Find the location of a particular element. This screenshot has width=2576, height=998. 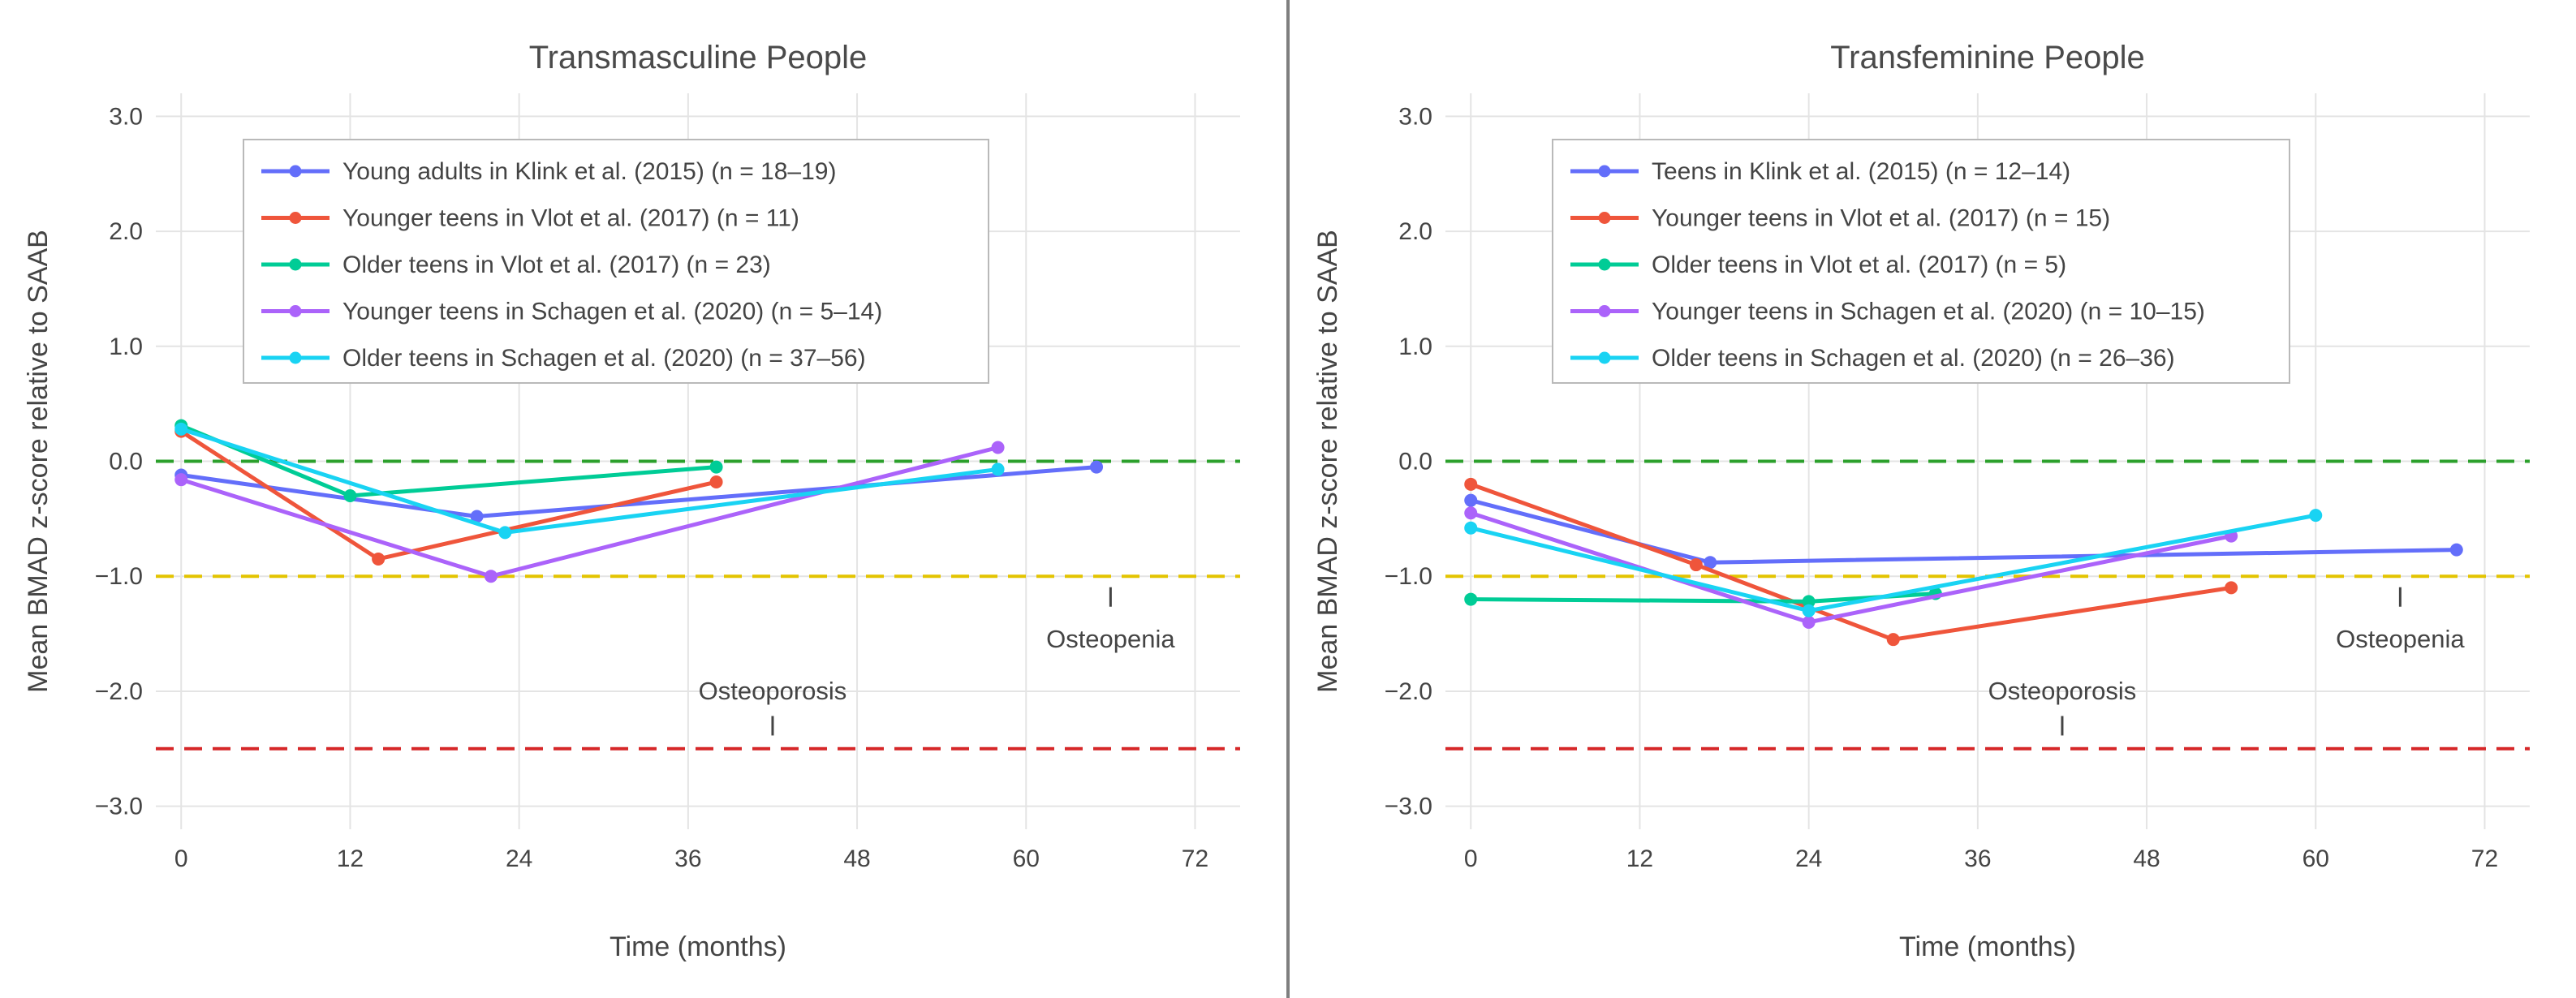

y-axis-title: Mean BMAD z-score relative to SAAB is located at coordinates (1327, 461).